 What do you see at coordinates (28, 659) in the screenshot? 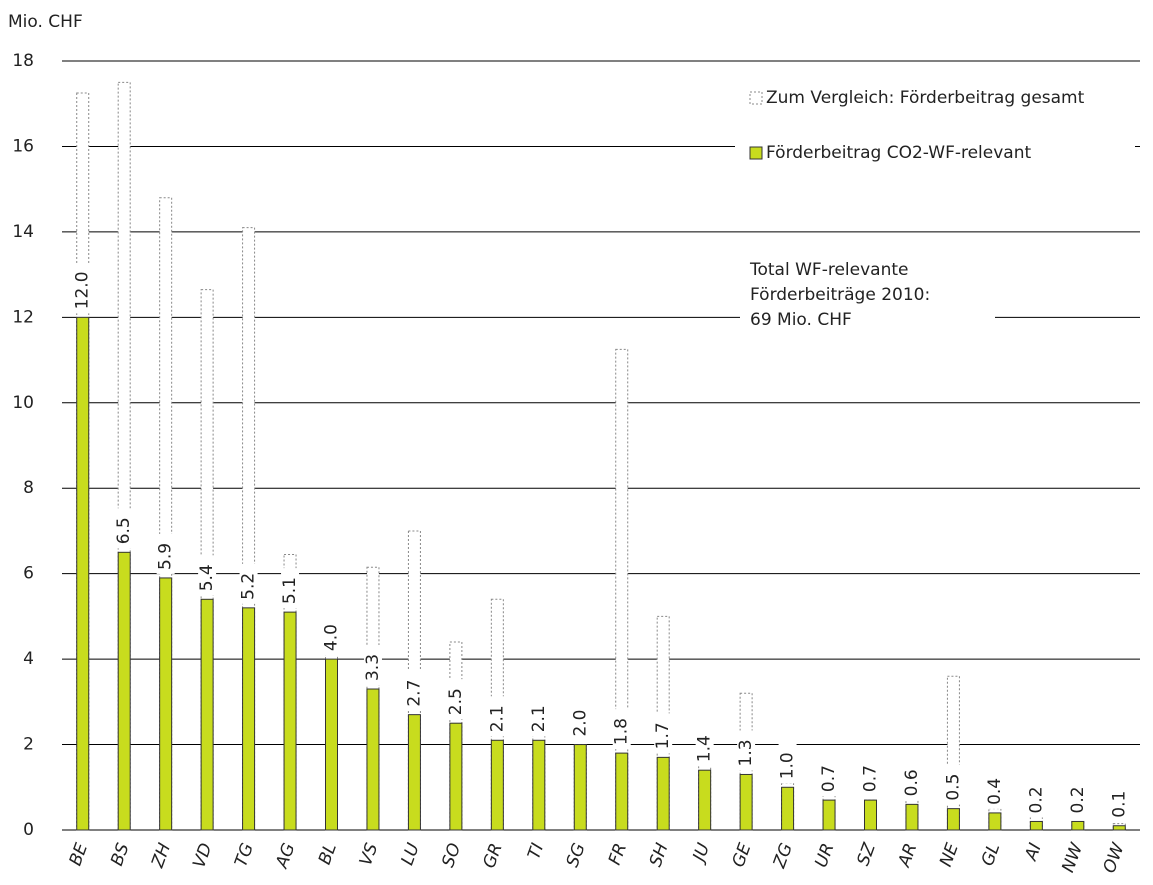
I see `y-tick-label: 4` at bounding box center [28, 659].